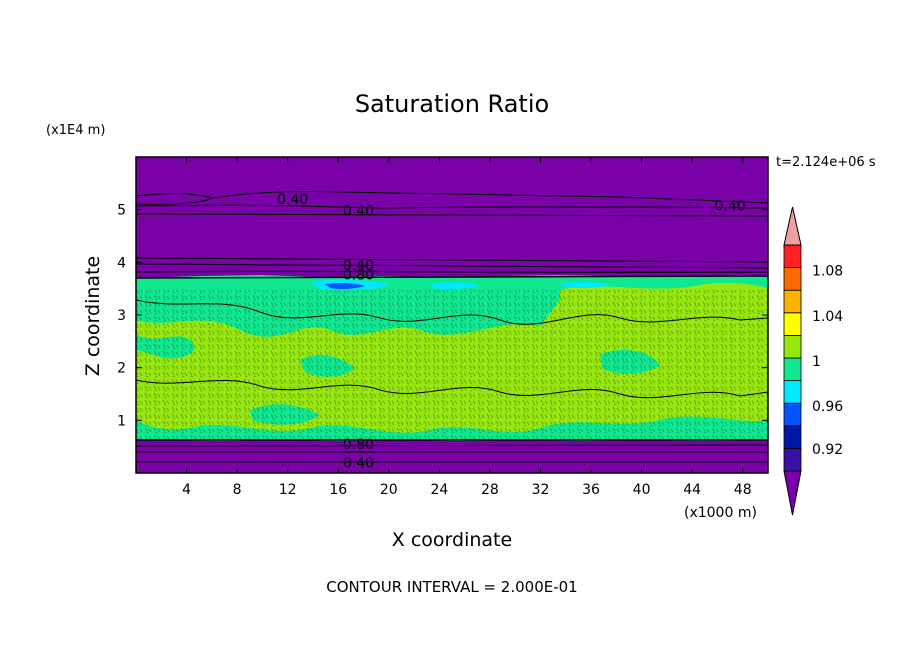 The width and height of the screenshot is (904, 654). I want to click on colorbar-labels: 1.08 1.04 1 0.96 0.92, so click(827, 361).